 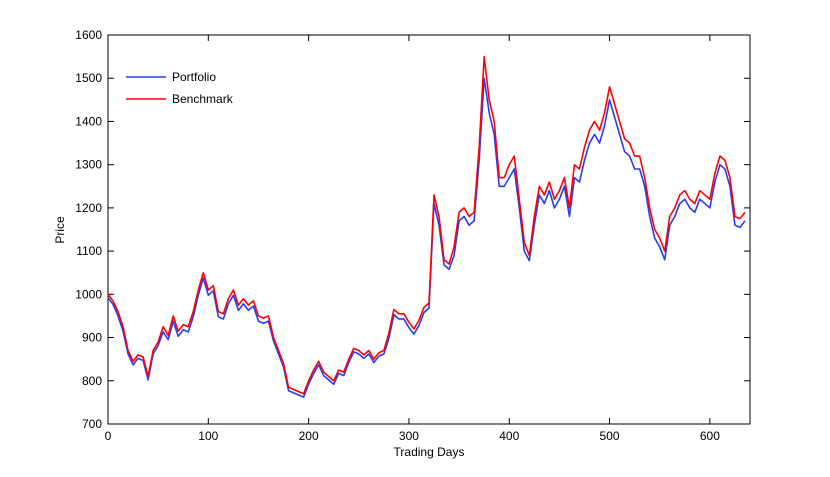 What do you see at coordinates (88, 35) in the screenshot?
I see `y-tick-label: 1600` at bounding box center [88, 35].